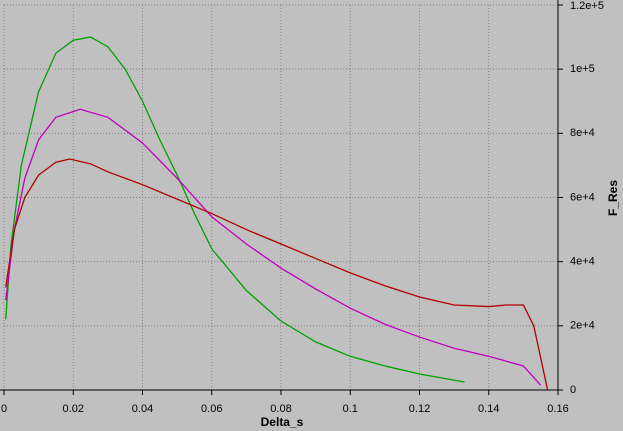 The height and width of the screenshot is (431, 623). Describe the element at coordinates (282, 422) in the screenshot. I see `x-axis-label: Delta_s` at that location.